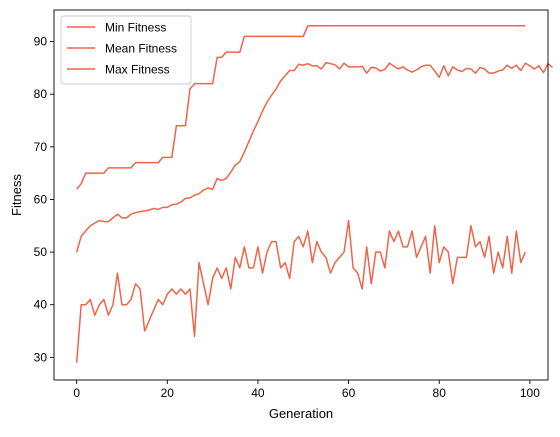 This screenshot has height=437, width=560. What do you see at coordinates (306, 390) in the screenshot?
I see `x-axis-ticks: 0 20 40 60 80 100` at bounding box center [306, 390].